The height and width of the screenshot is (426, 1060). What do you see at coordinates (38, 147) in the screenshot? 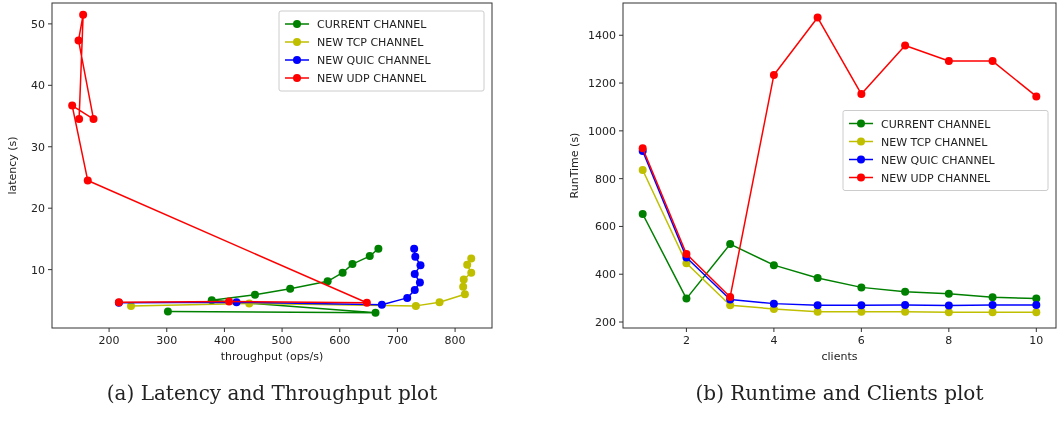
I see `y-tick-label: 30` at bounding box center [38, 147].